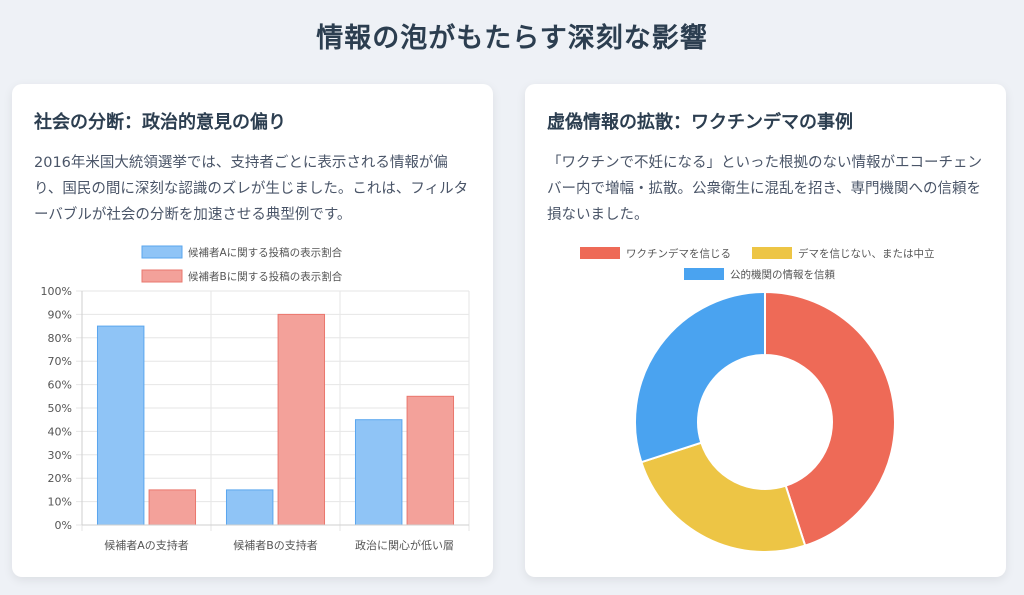  I want to click on page-title: 情報の泡がもたらす深刻な影響, so click(512, 38).